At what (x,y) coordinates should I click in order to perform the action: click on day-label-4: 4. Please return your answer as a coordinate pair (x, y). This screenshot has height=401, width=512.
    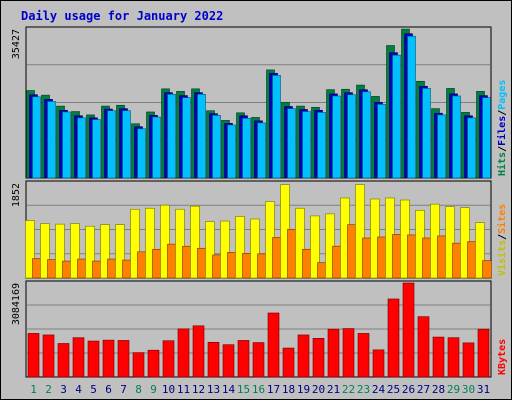
    Looking at the image, I should click on (78, 389).